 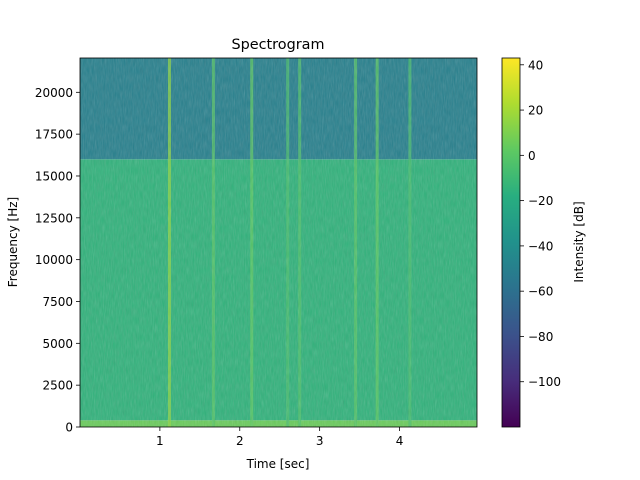 I want to click on colorbar-label: Intensity [dB], so click(x=579, y=241).